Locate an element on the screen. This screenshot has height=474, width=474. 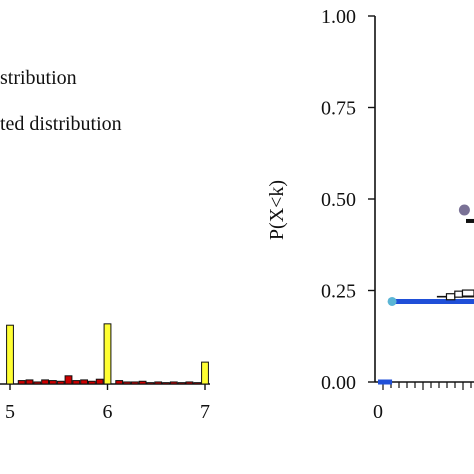
left-x-tick-label: 6 is located at coordinates (108, 412).